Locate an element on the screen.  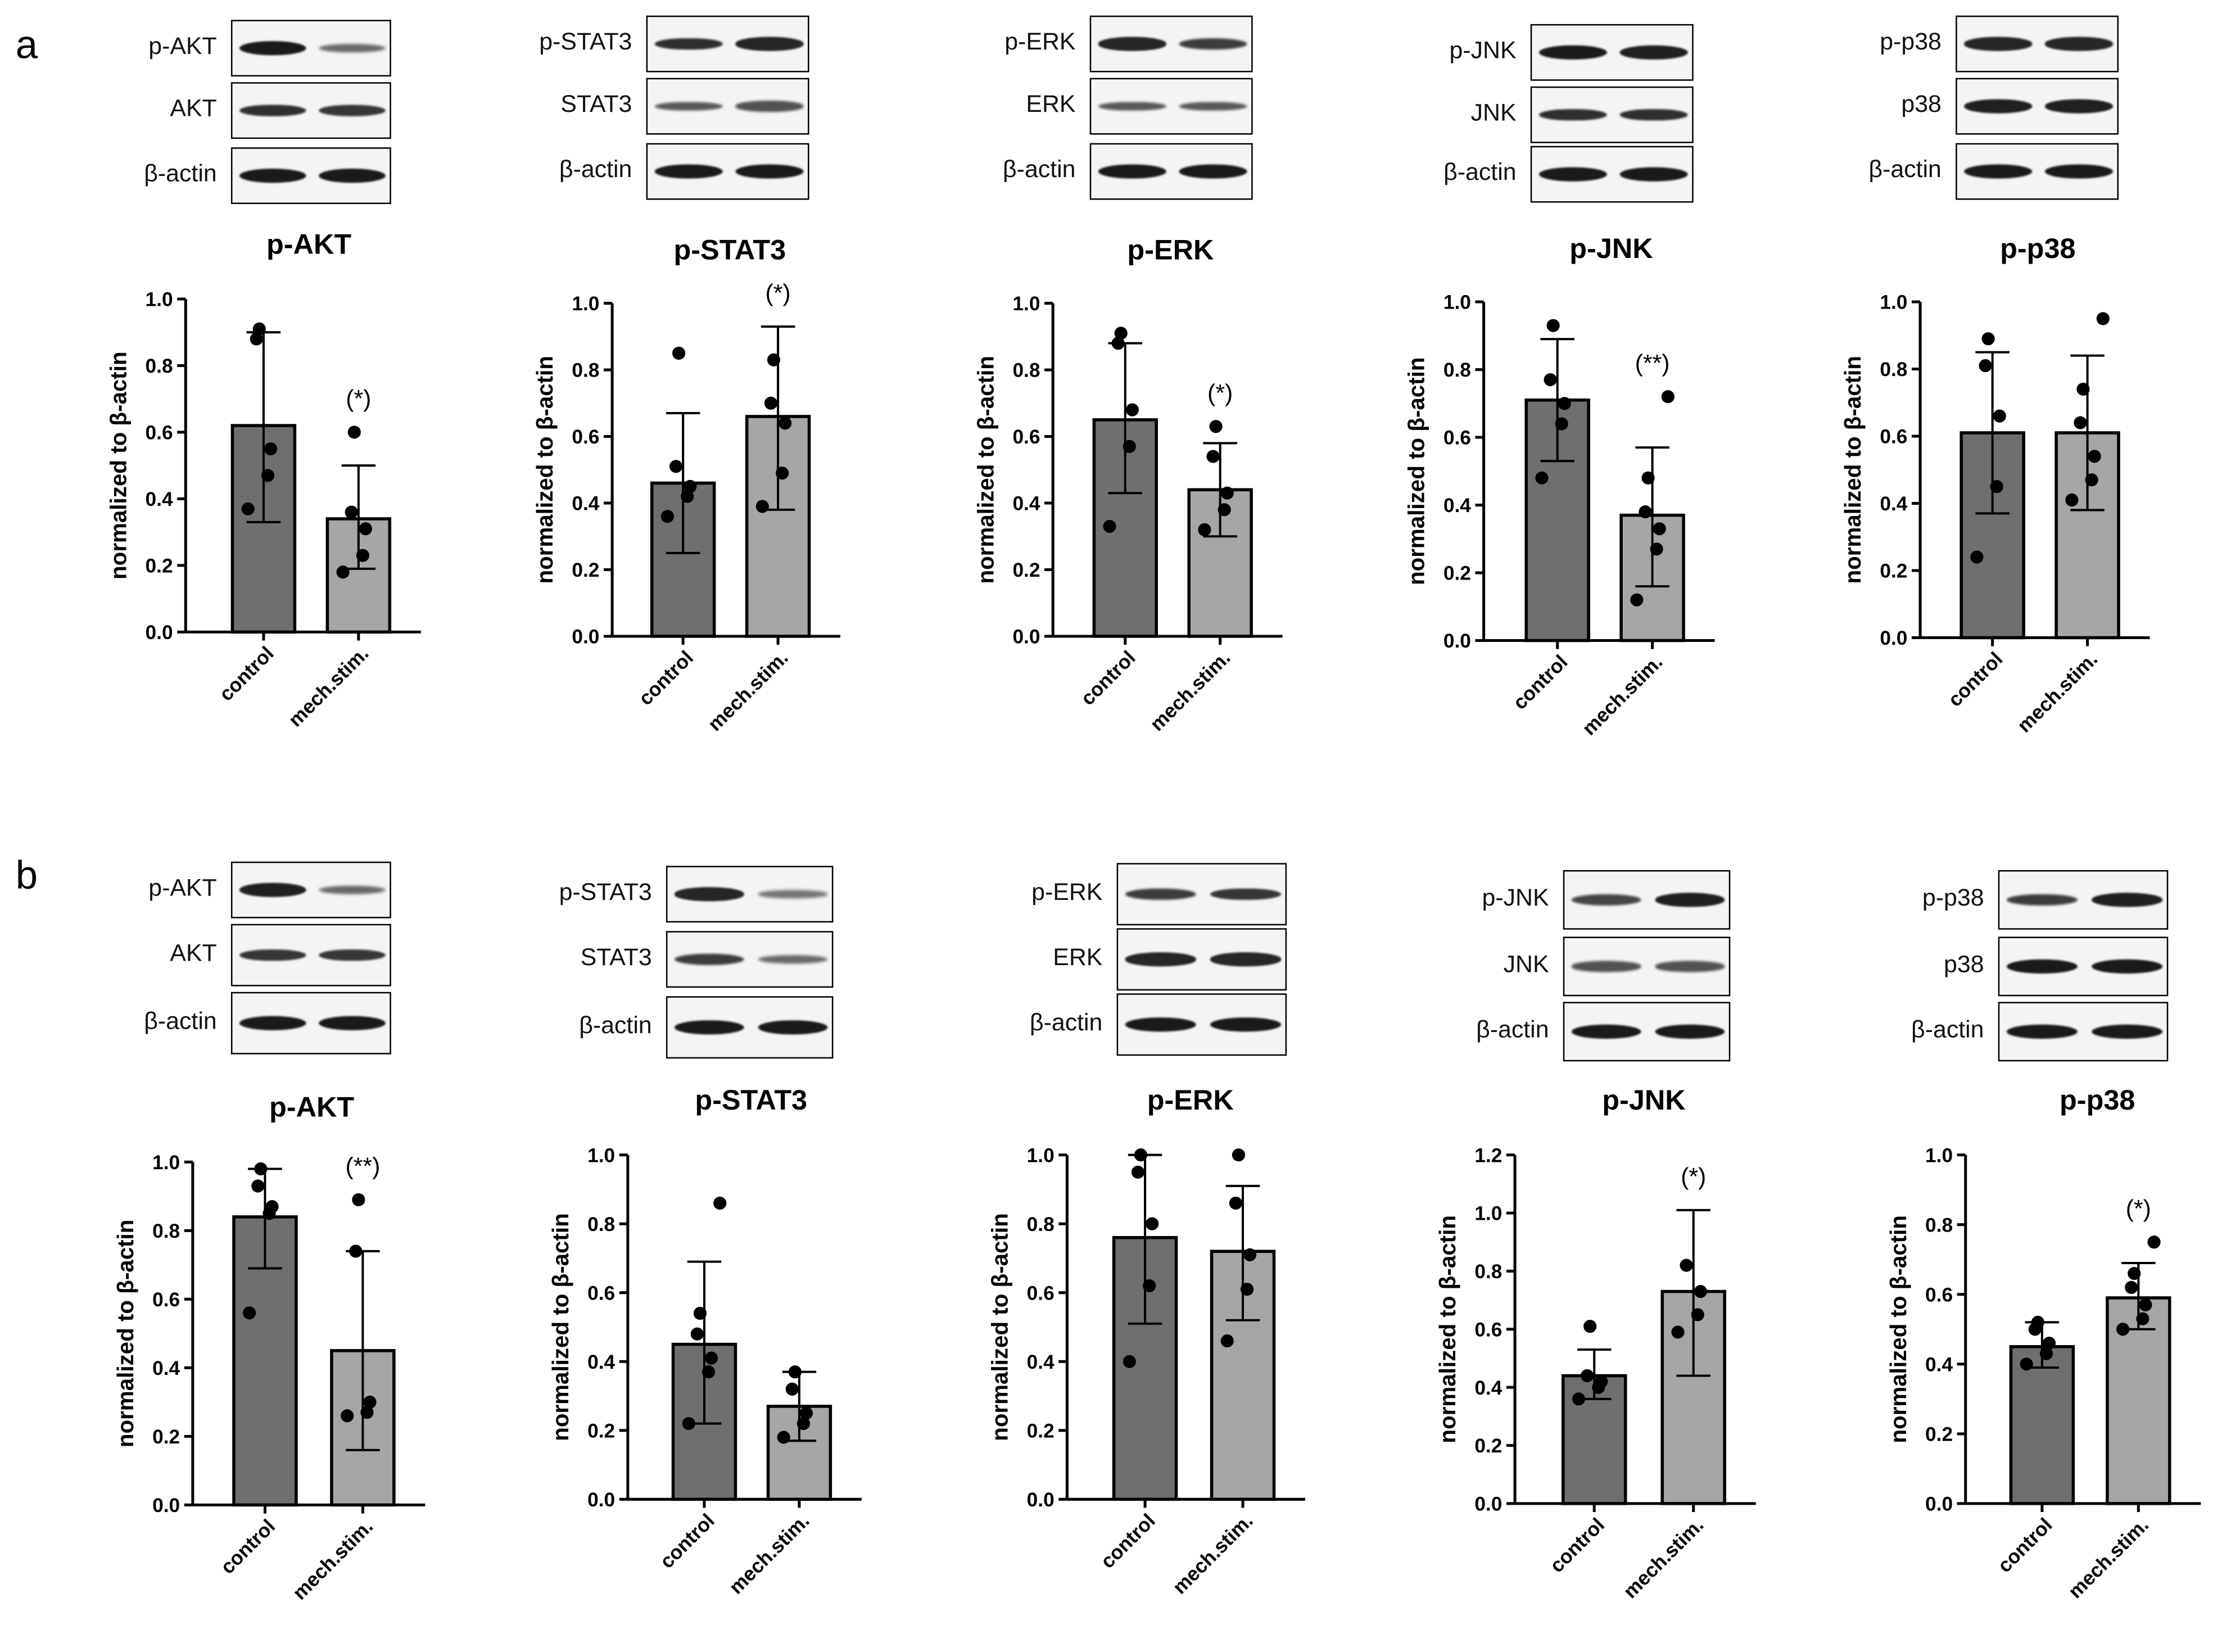
chart-title: p-JNK is located at coordinates (1643, 1100).